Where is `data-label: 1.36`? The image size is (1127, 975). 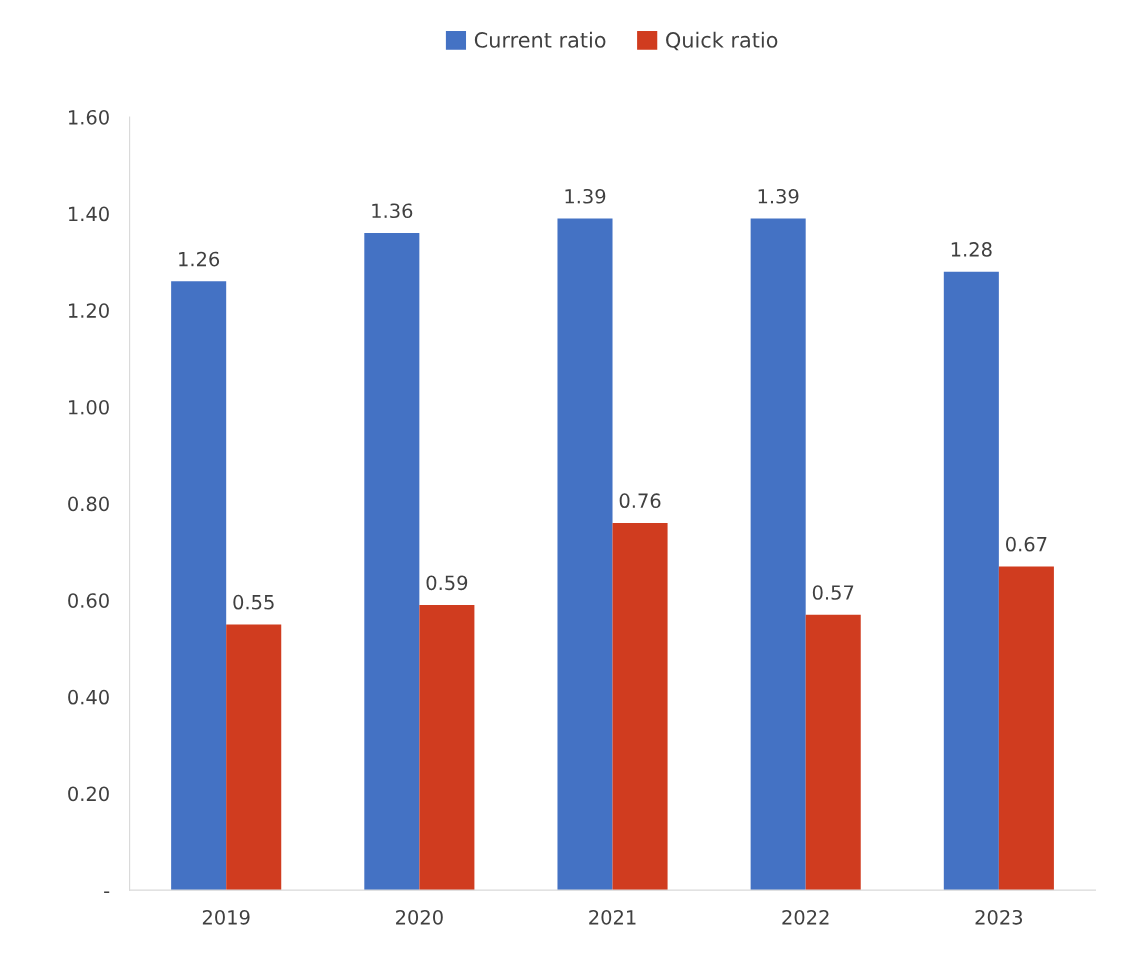
data-label: 1.36 is located at coordinates (392, 211).